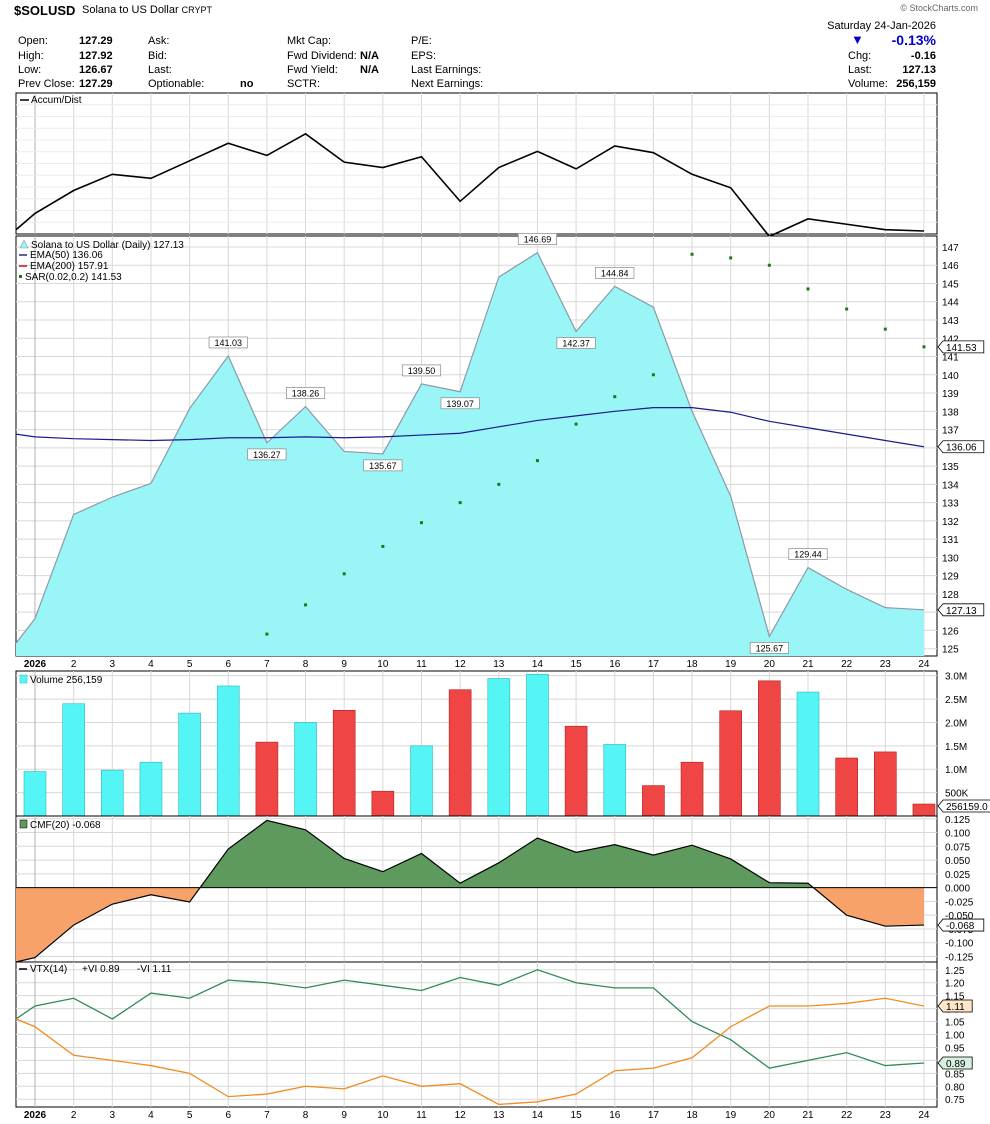 This screenshot has height=1124, width=990. I want to click on ema-tag-text: 136.06, so click(961, 448).